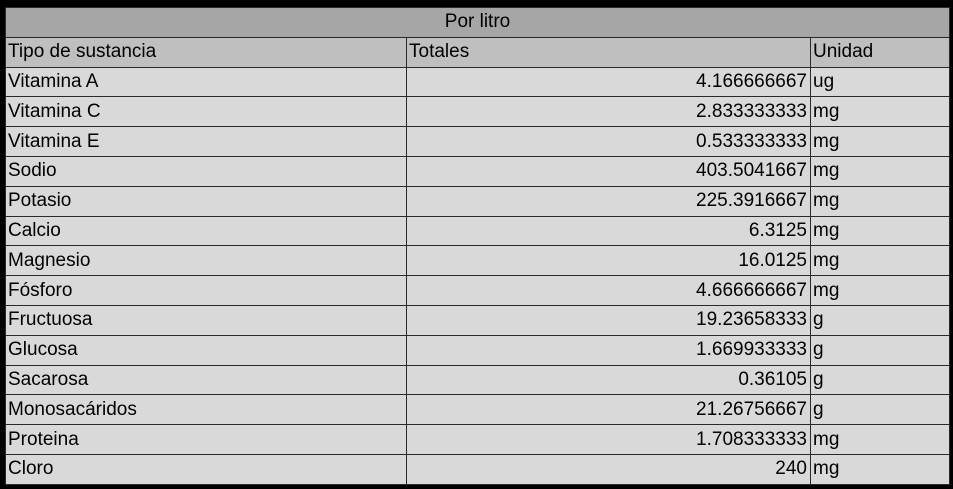 The height and width of the screenshot is (489, 953). I want to click on cell-substance: Monosacáridos, so click(206, 410).